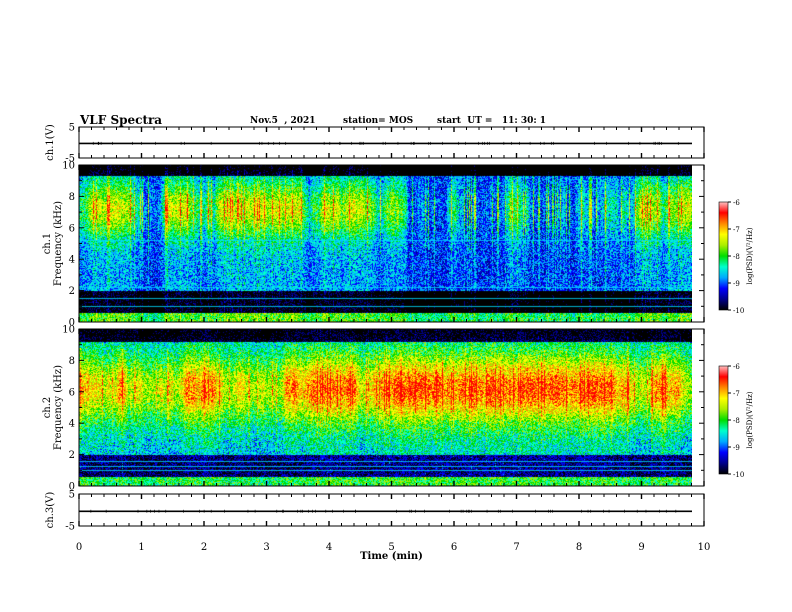 The image size is (792, 612). I want to click on x-tick-label: 5, so click(391, 547).